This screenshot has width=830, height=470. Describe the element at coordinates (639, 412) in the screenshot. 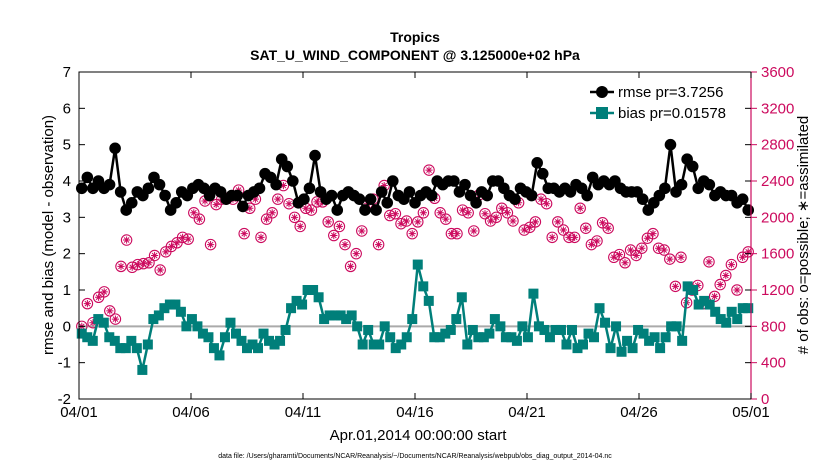

I see `x-tick-label: 04/26` at that location.